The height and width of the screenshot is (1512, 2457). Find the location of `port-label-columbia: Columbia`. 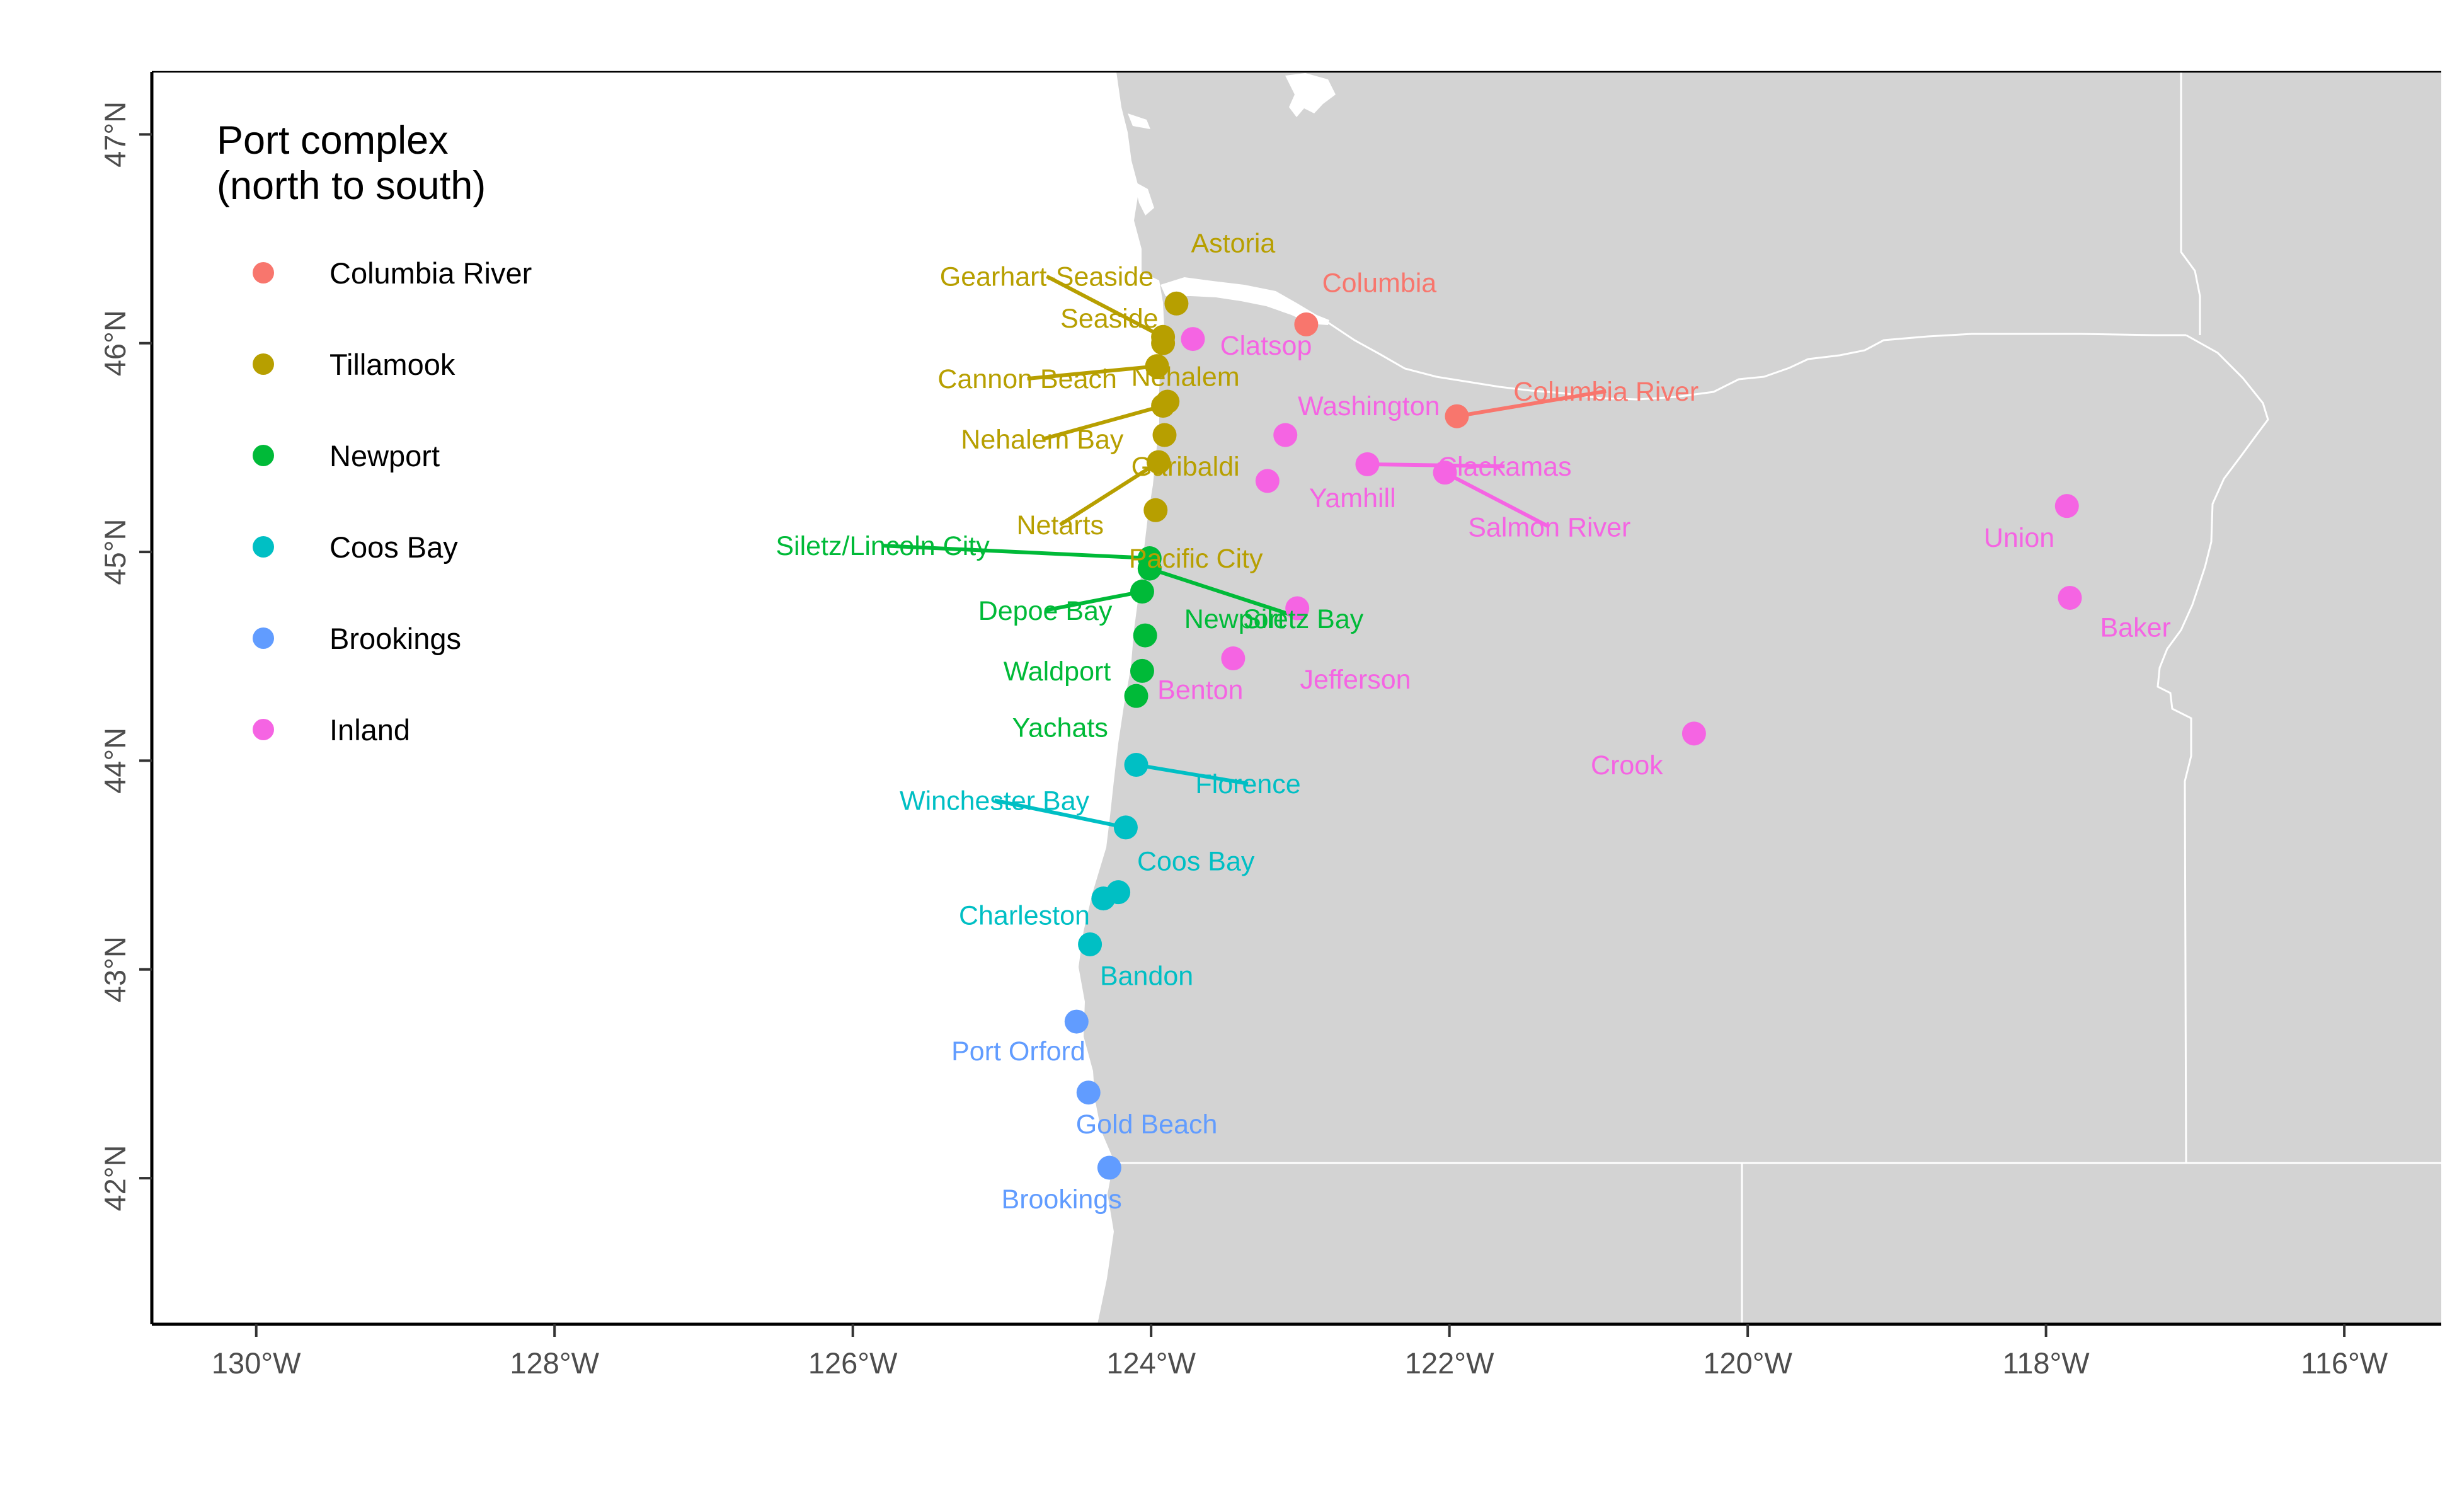

port-label-columbia: Columbia is located at coordinates (1379, 283).